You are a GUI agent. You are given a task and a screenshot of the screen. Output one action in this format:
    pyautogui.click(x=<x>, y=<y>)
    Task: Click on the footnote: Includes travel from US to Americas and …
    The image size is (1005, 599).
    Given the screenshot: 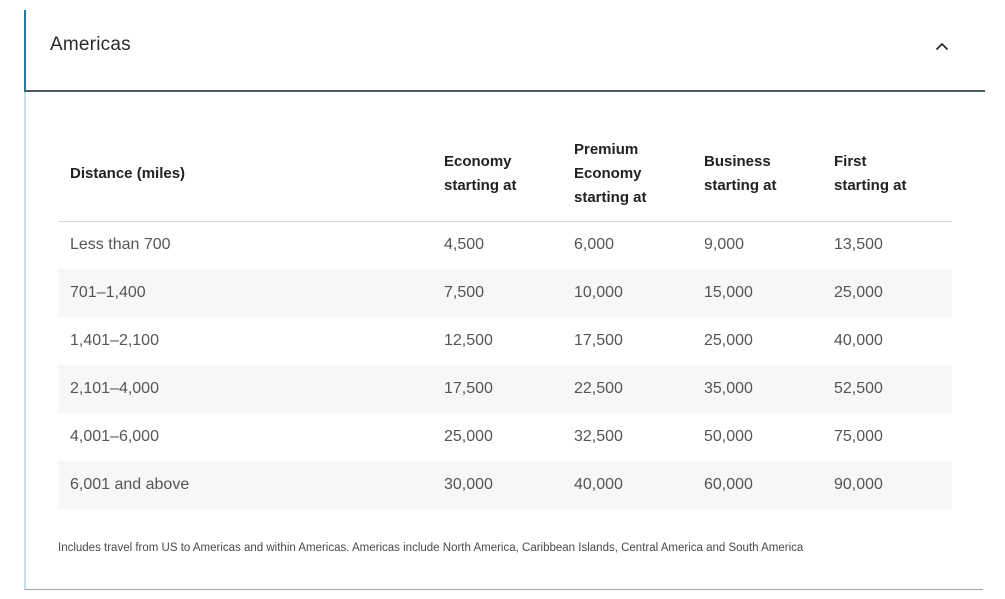 What is the action you would take?
    pyautogui.click(x=431, y=548)
    